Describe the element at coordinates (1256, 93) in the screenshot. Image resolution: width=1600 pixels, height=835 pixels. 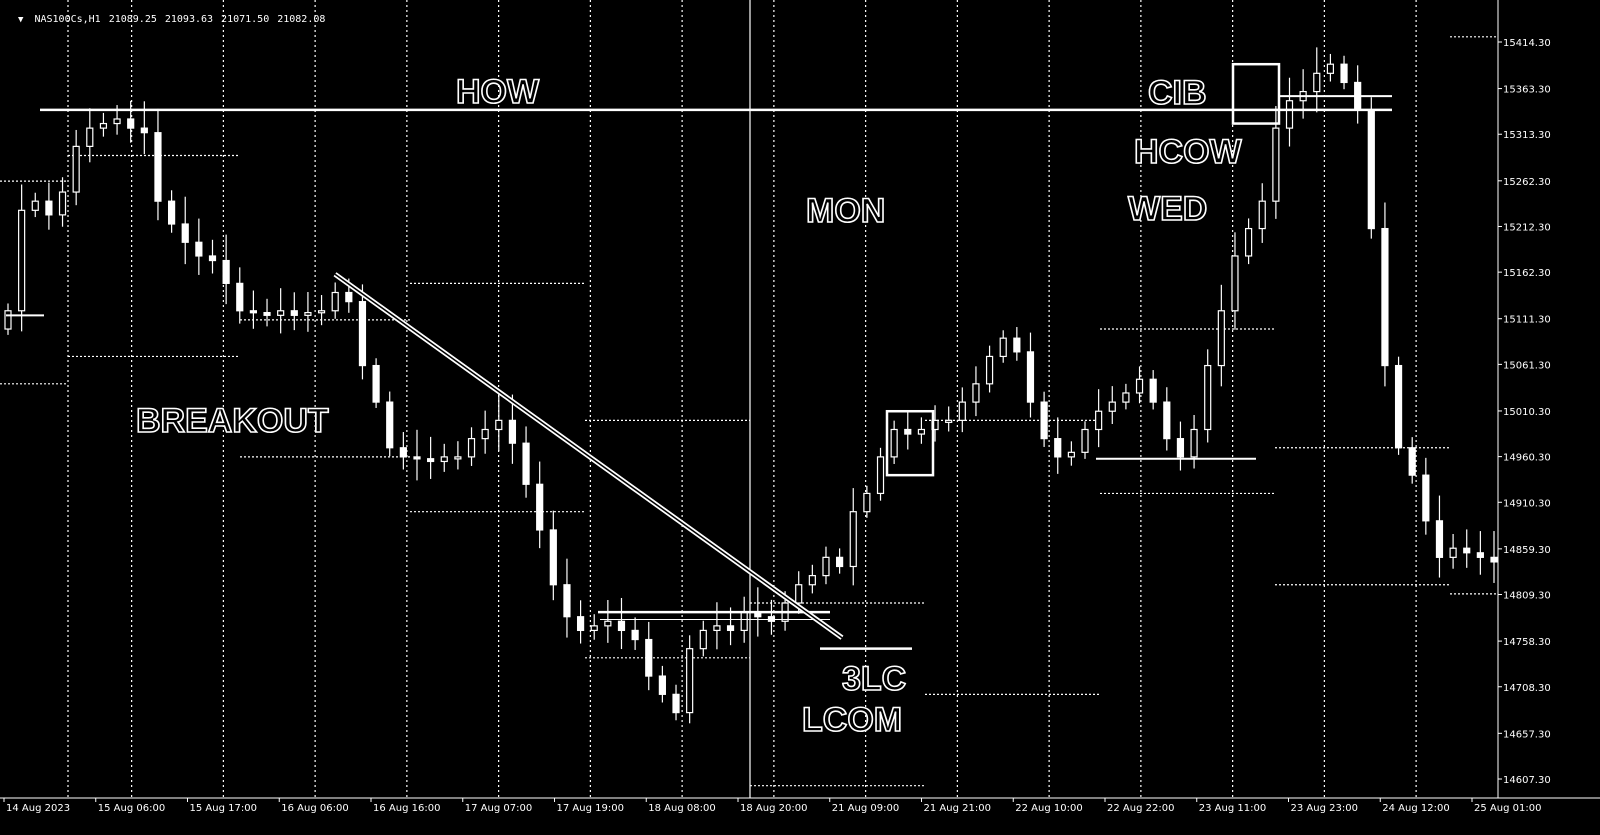
I see `cib-box` at that location.